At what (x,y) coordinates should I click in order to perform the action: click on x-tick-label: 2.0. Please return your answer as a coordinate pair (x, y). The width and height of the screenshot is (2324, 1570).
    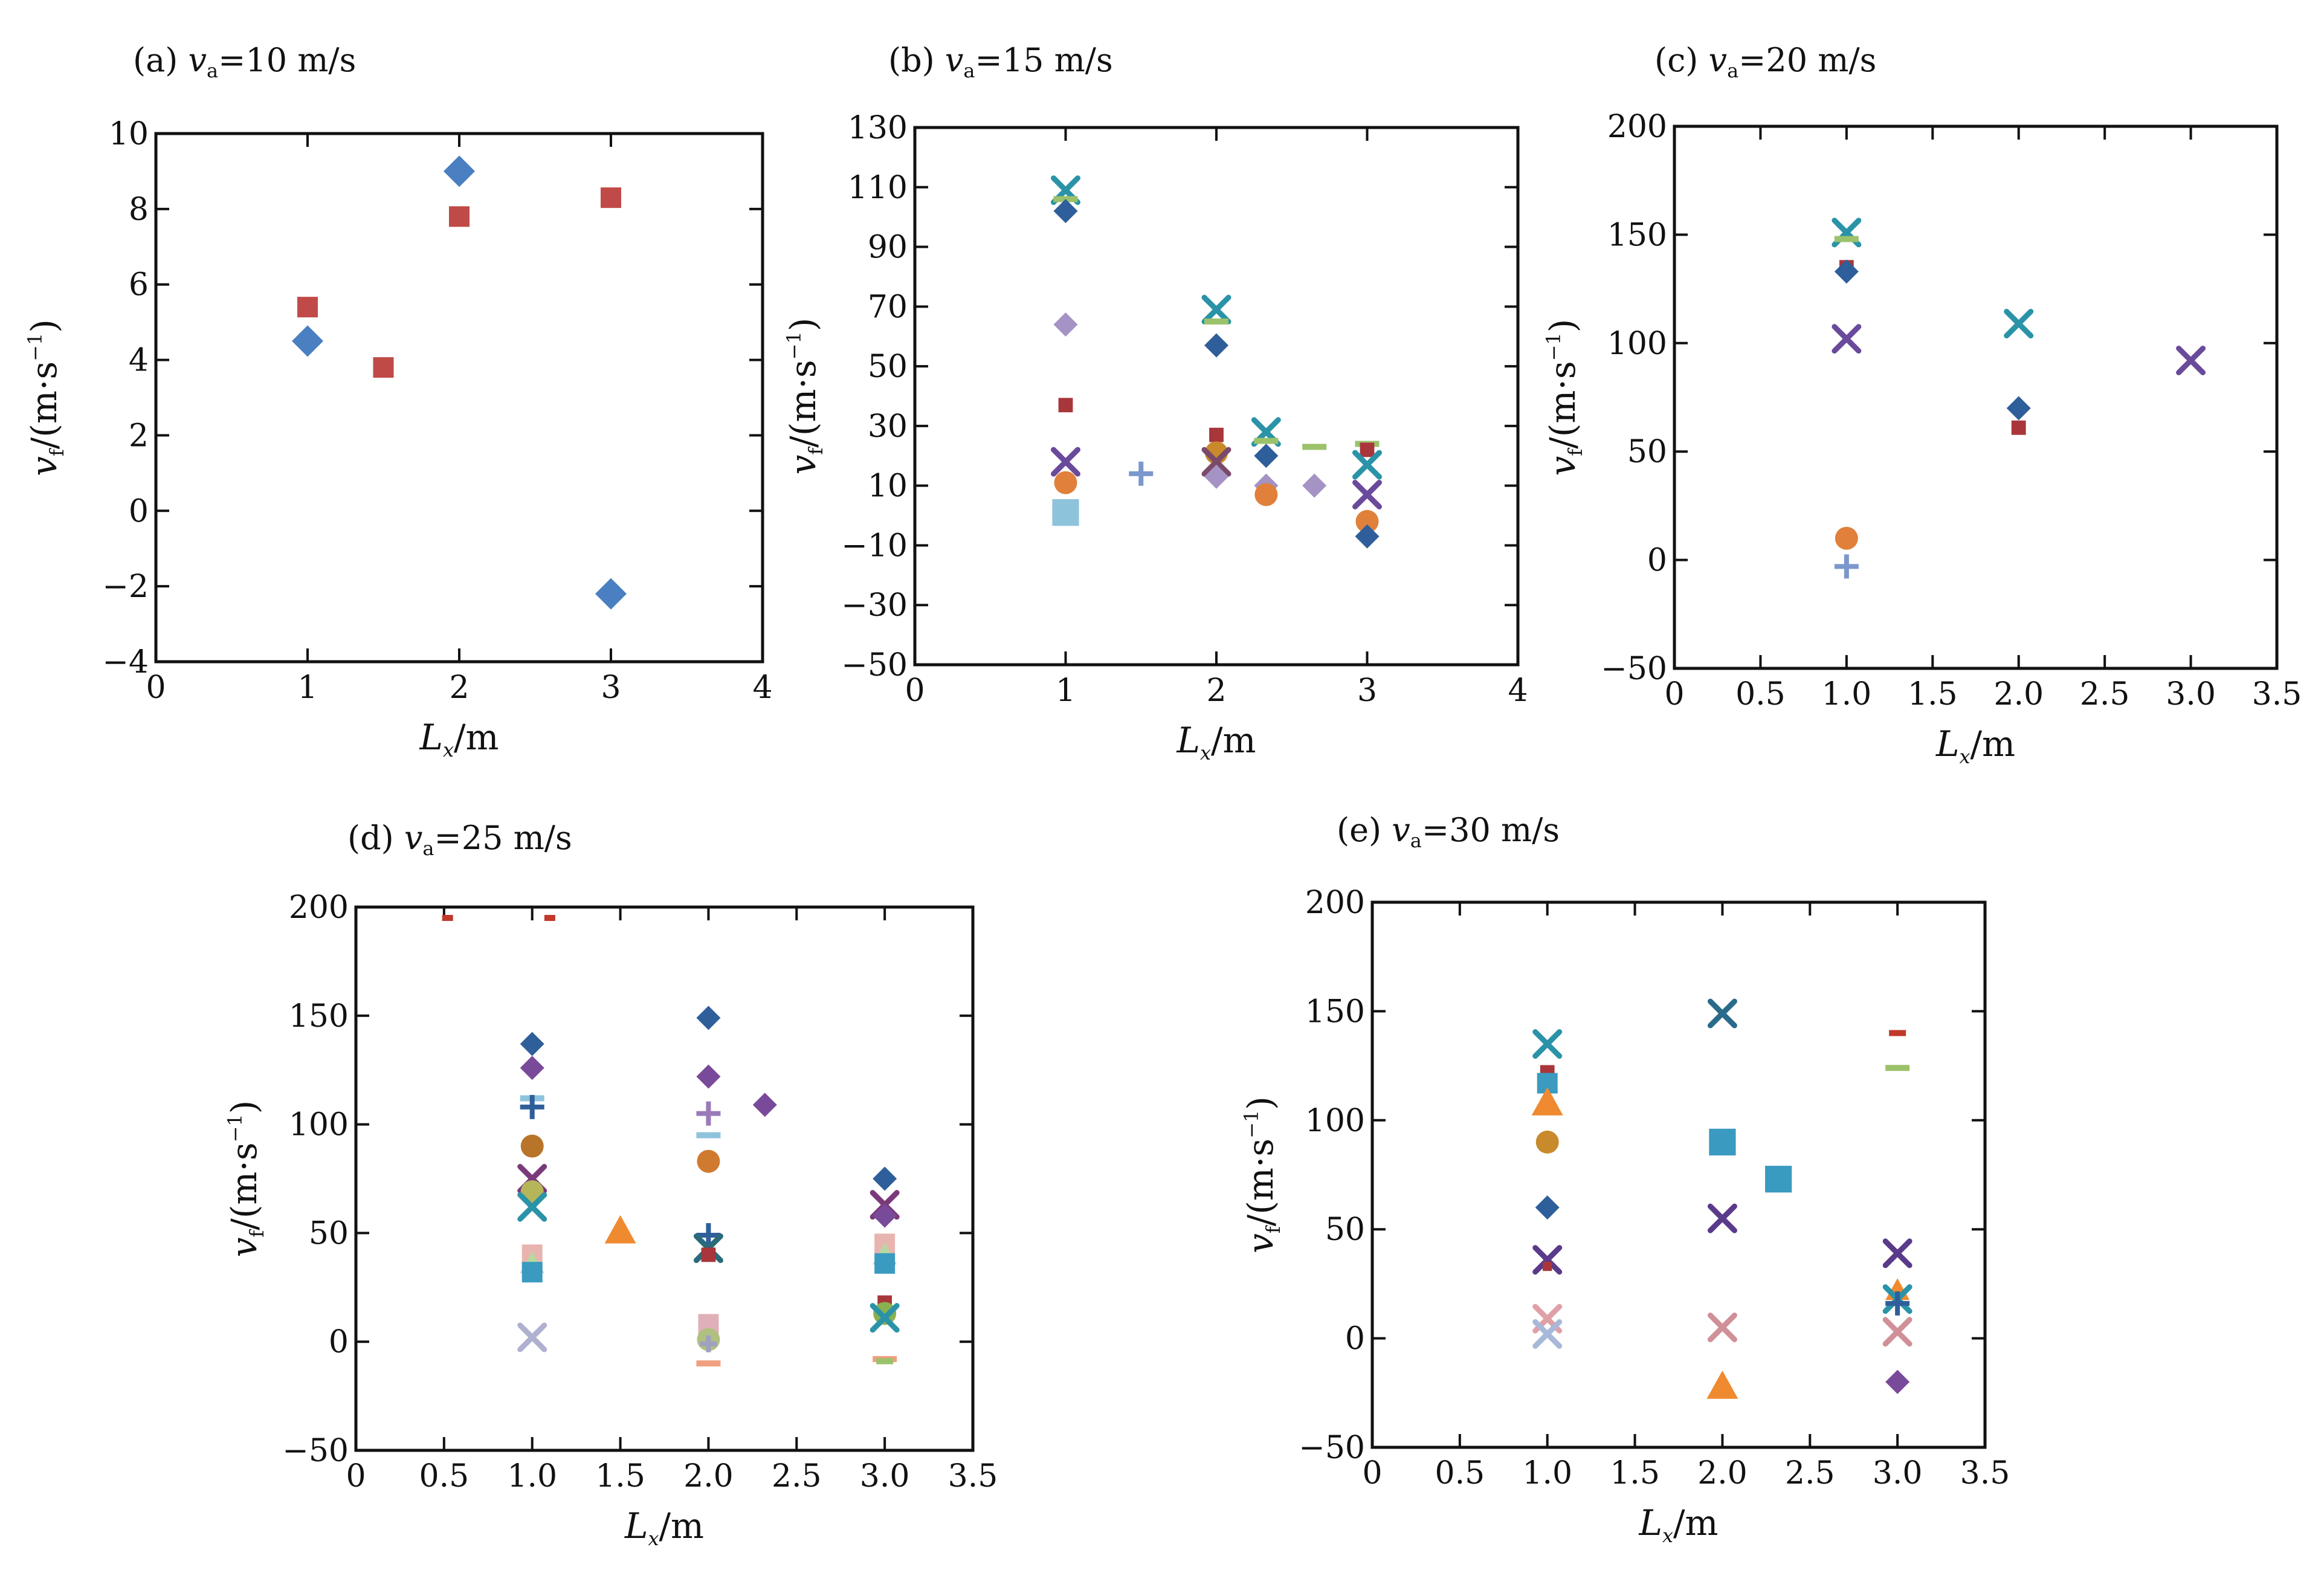
    Looking at the image, I should click on (1722, 1473).